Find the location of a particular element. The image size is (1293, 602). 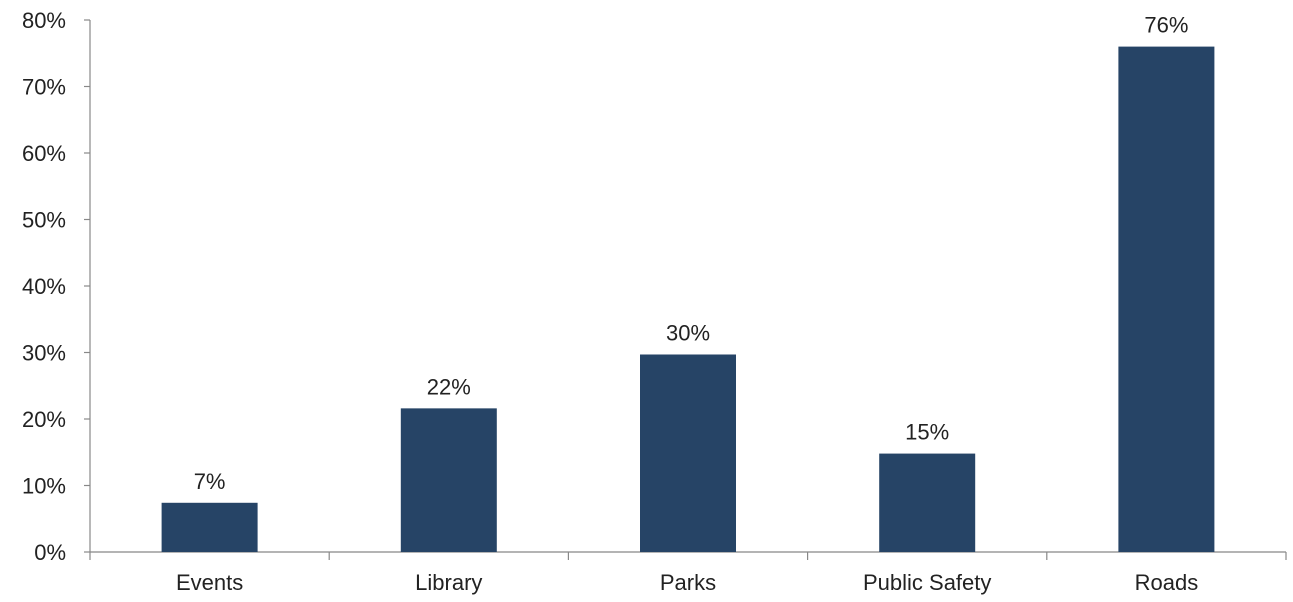

x-category-label: Public Safety is located at coordinates (927, 582).